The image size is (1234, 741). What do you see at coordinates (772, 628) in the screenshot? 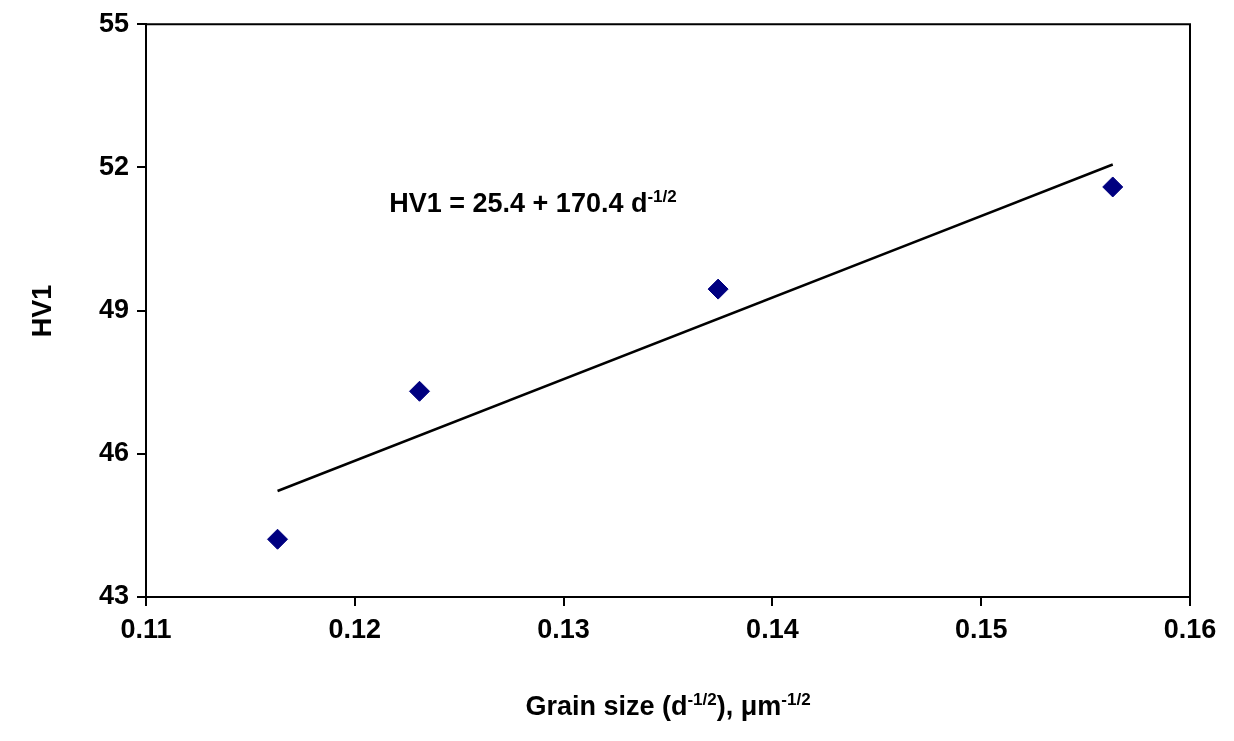
I see `x-tick-label: 0.14` at bounding box center [772, 628].